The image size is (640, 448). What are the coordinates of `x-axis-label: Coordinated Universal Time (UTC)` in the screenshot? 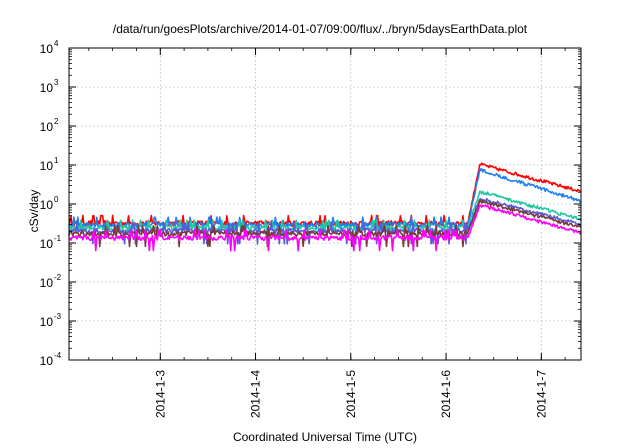 It's located at (325, 437).